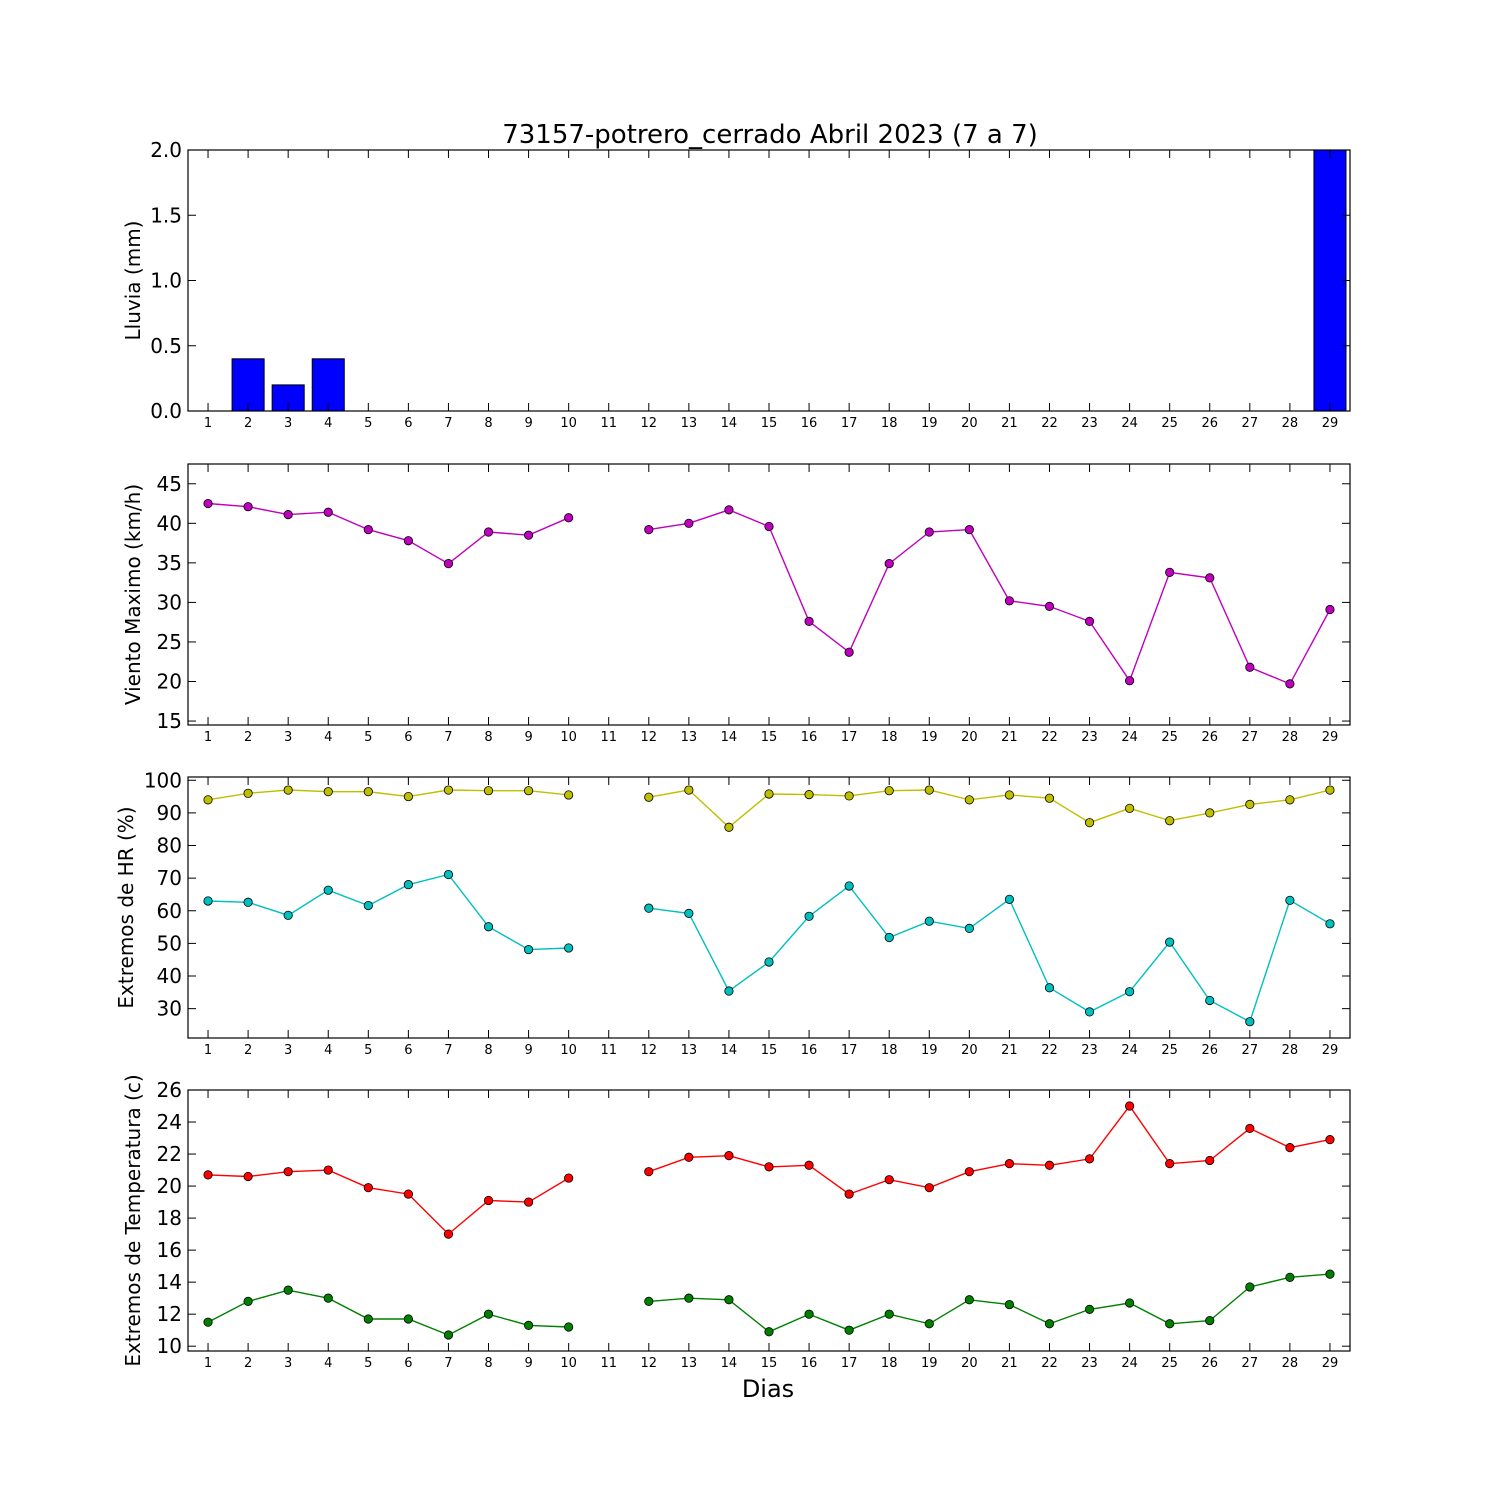 The height and width of the screenshot is (1500, 1500). I want to click on y-tick-label: 1.0, so click(166, 281).